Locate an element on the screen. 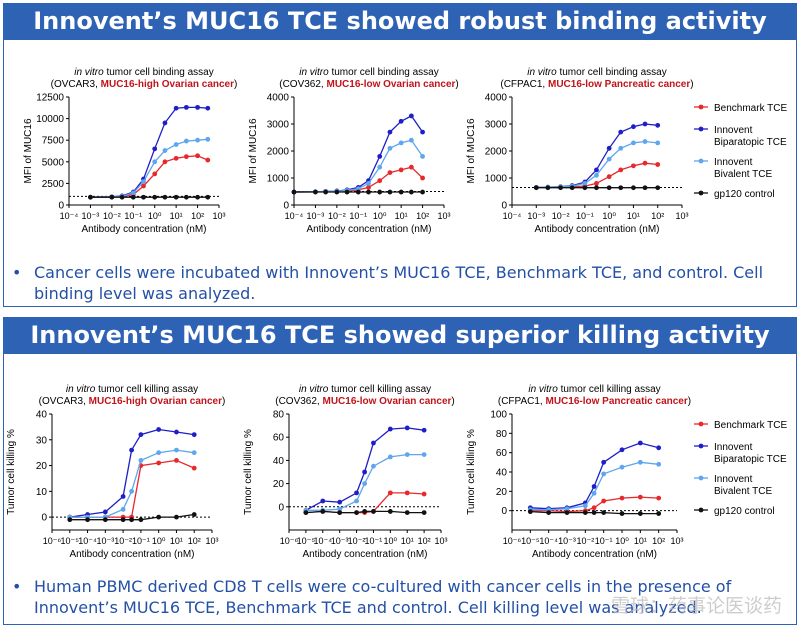 The image size is (800, 628). y-axis-label: MFI of MUC16 is located at coordinates (471, 150).